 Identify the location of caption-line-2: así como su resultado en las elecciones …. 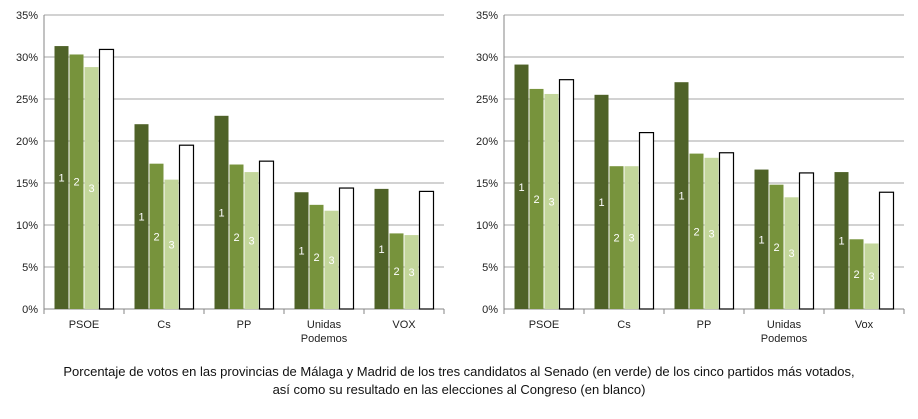
(459, 389).